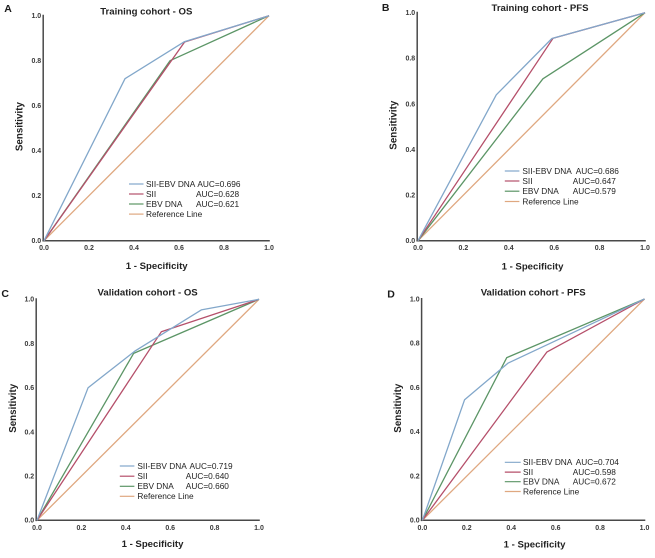 This screenshot has width=655, height=558. Describe the element at coordinates (208, 486) in the screenshot. I see `svg-text: AUC=0.660` at that location.